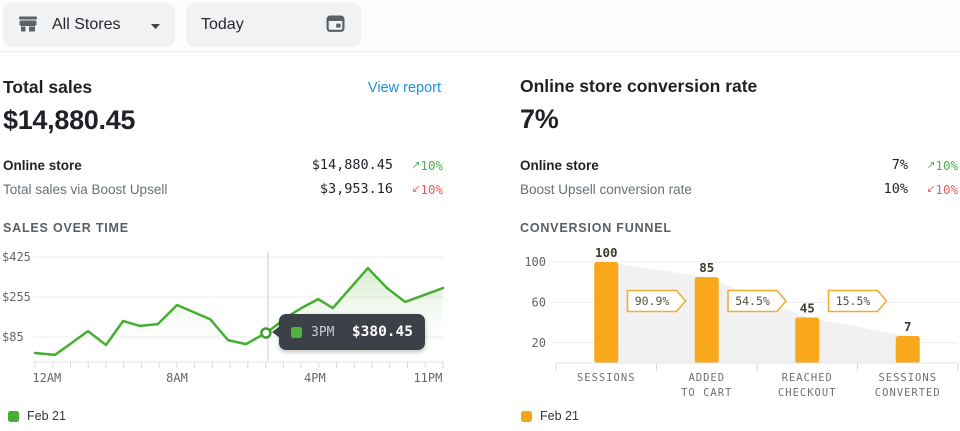 The width and height of the screenshot is (960, 431). I want to click on chevron-down-icon, so click(155, 25).